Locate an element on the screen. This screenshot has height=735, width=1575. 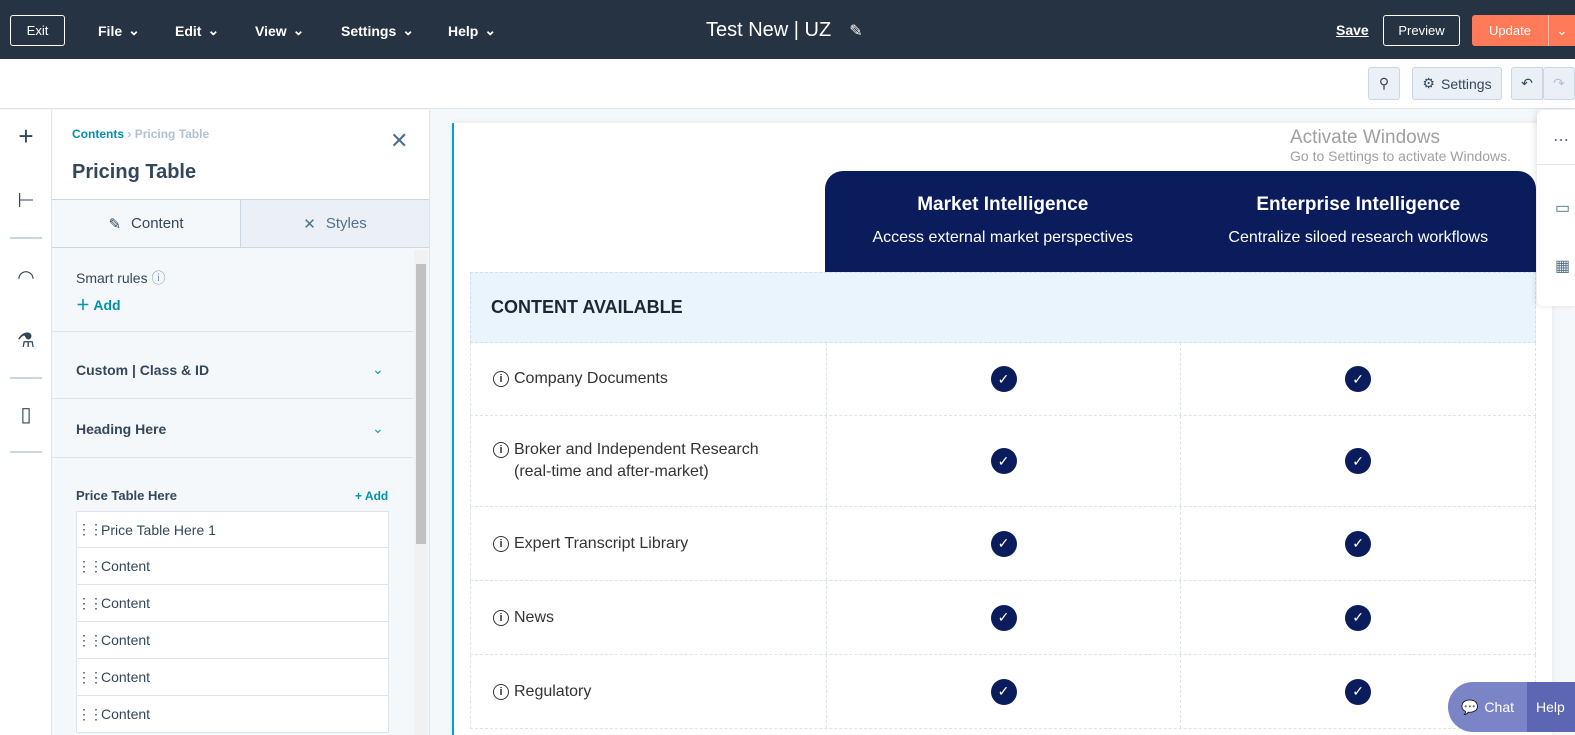
add-price-table-button: + Add is located at coordinates (372, 496).